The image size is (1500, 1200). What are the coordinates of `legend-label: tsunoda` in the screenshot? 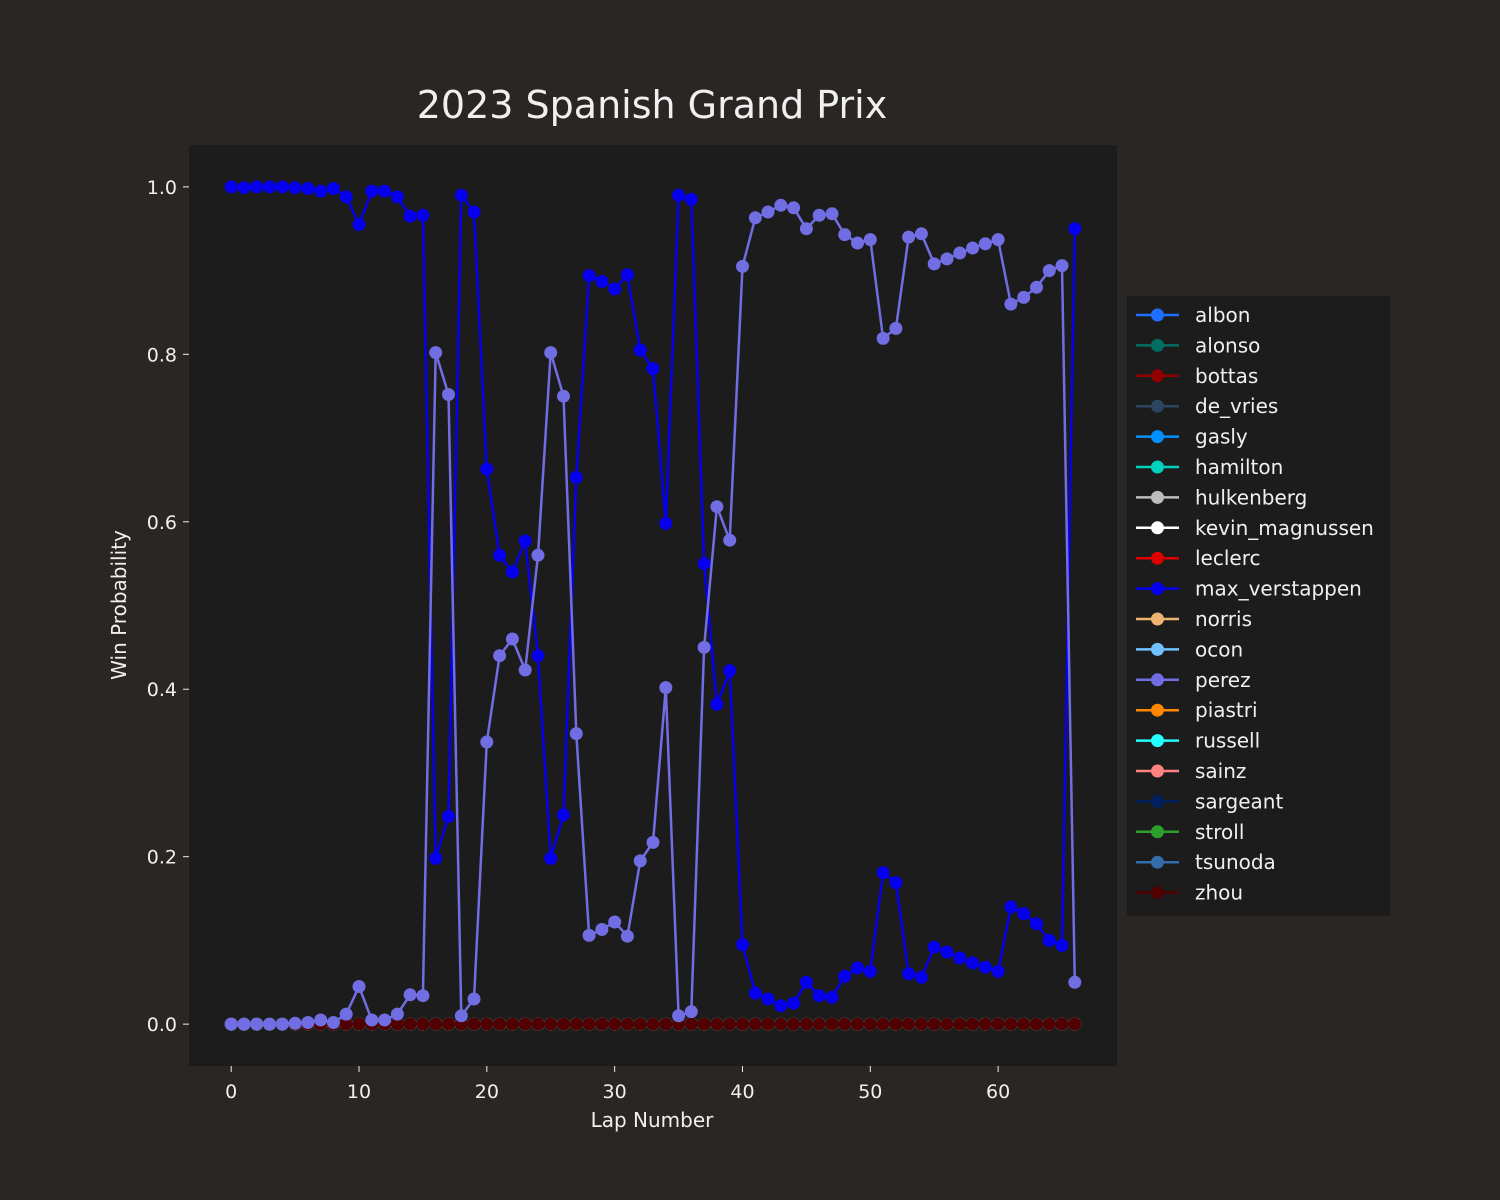 It's located at (1235, 862).